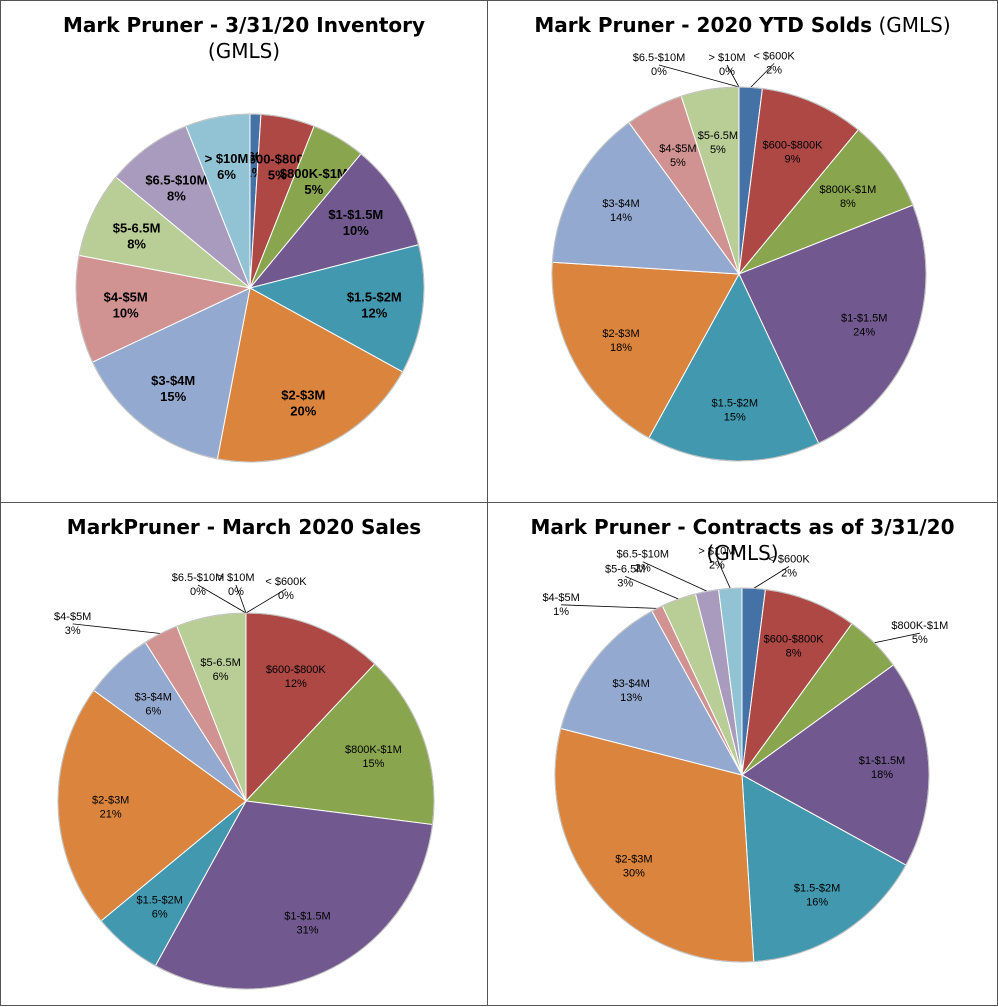 Image resolution: width=998 pixels, height=1007 pixels. What do you see at coordinates (244, 25) in the screenshot?
I see `chart-title-text: Mark Pruner - 3/31/20 Inventory` at bounding box center [244, 25].